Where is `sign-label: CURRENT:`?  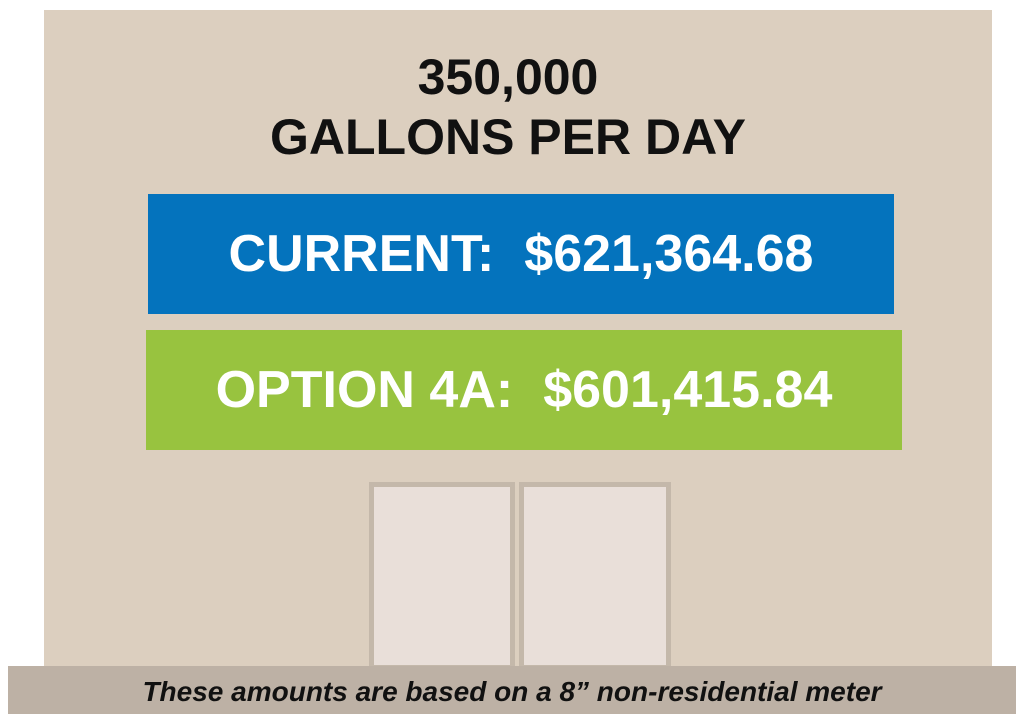
sign-label: CURRENT: is located at coordinates (361, 254).